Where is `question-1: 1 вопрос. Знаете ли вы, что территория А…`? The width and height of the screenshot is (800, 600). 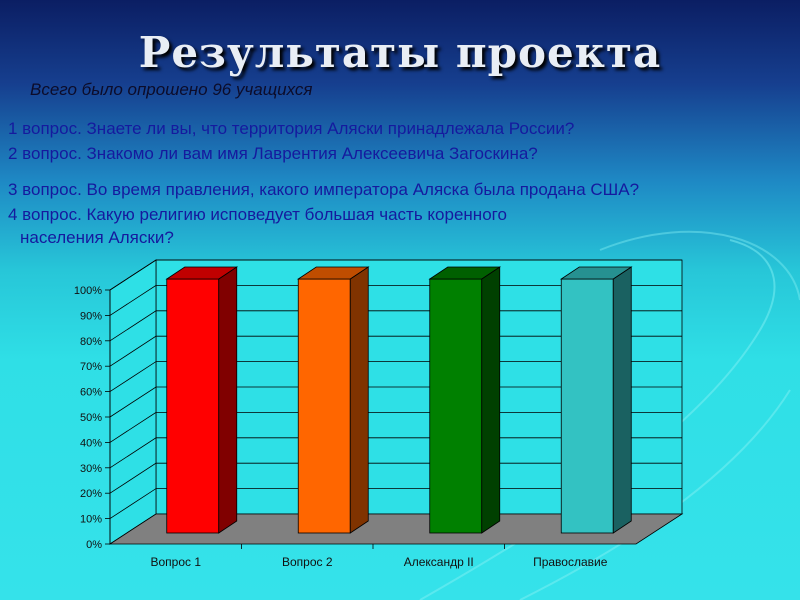 question-1: 1 вопрос. Знаете ли вы, что территория А… is located at coordinates (291, 128).